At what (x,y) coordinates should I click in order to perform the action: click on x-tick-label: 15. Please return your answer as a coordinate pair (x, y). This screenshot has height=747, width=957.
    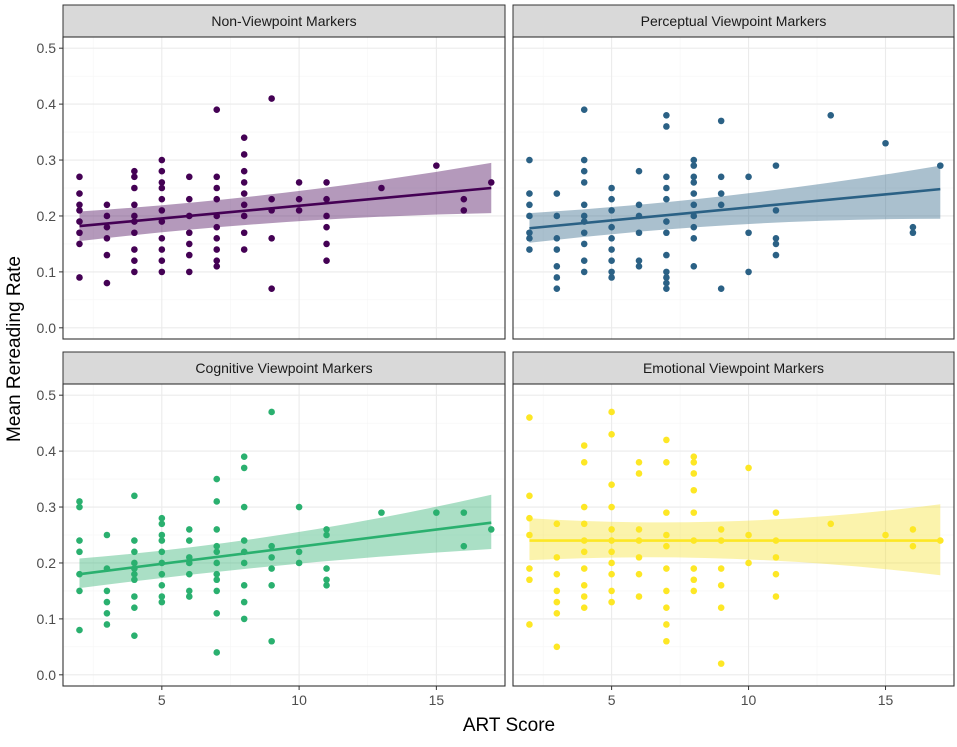
    Looking at the image, I should click on (886, 700).